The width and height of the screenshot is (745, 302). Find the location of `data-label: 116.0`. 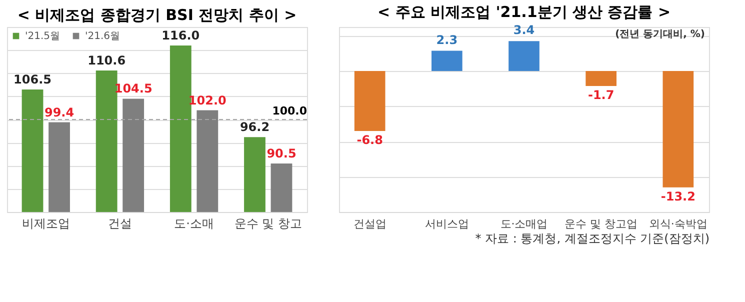

data-label: 116.0 is located at coordinates (181, 35).